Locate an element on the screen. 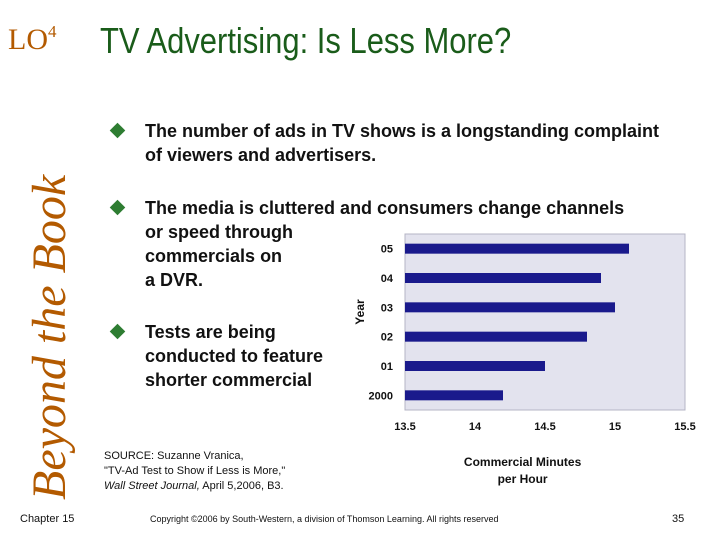 The width and height of the screenshot is (720, 540). y-tick-label-03: 03 is located at coordinates (387, 308).